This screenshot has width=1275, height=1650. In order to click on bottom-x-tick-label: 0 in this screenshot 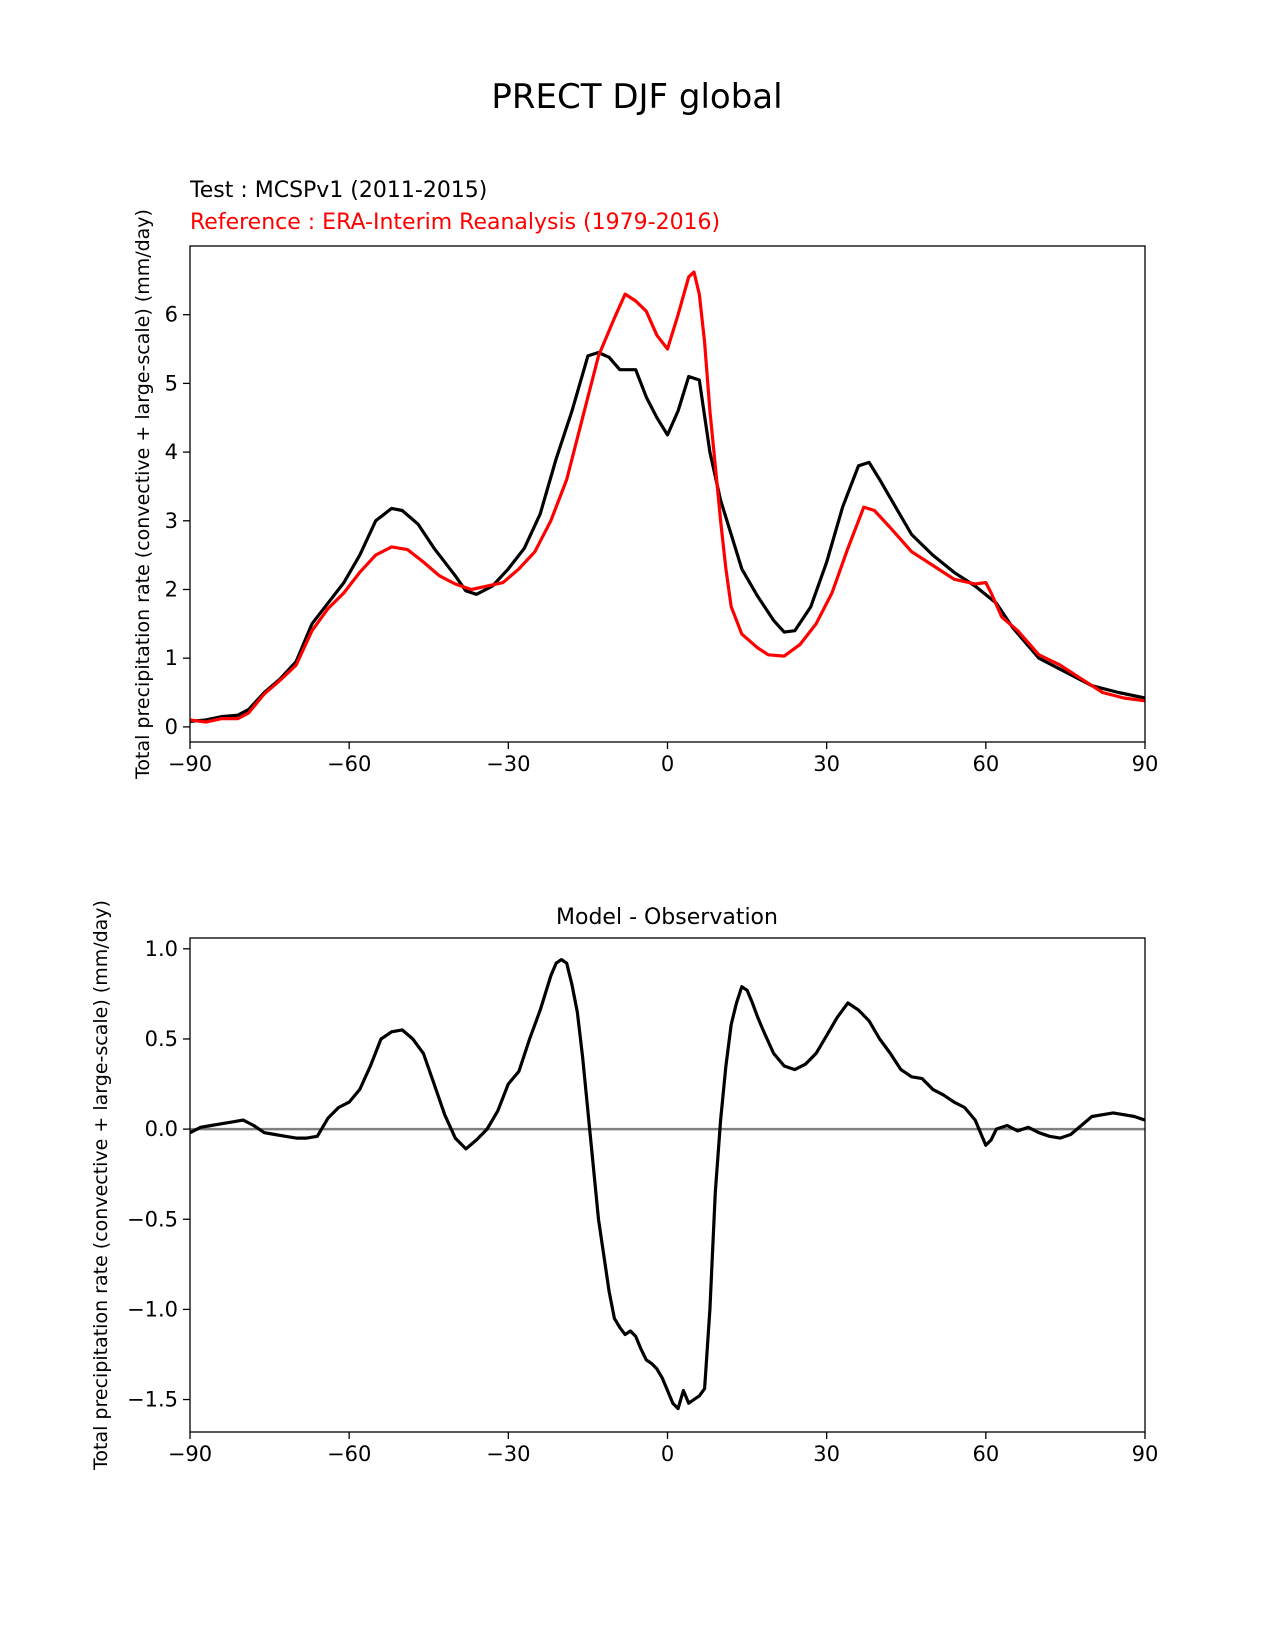, I will do `click(667, 1454)`.